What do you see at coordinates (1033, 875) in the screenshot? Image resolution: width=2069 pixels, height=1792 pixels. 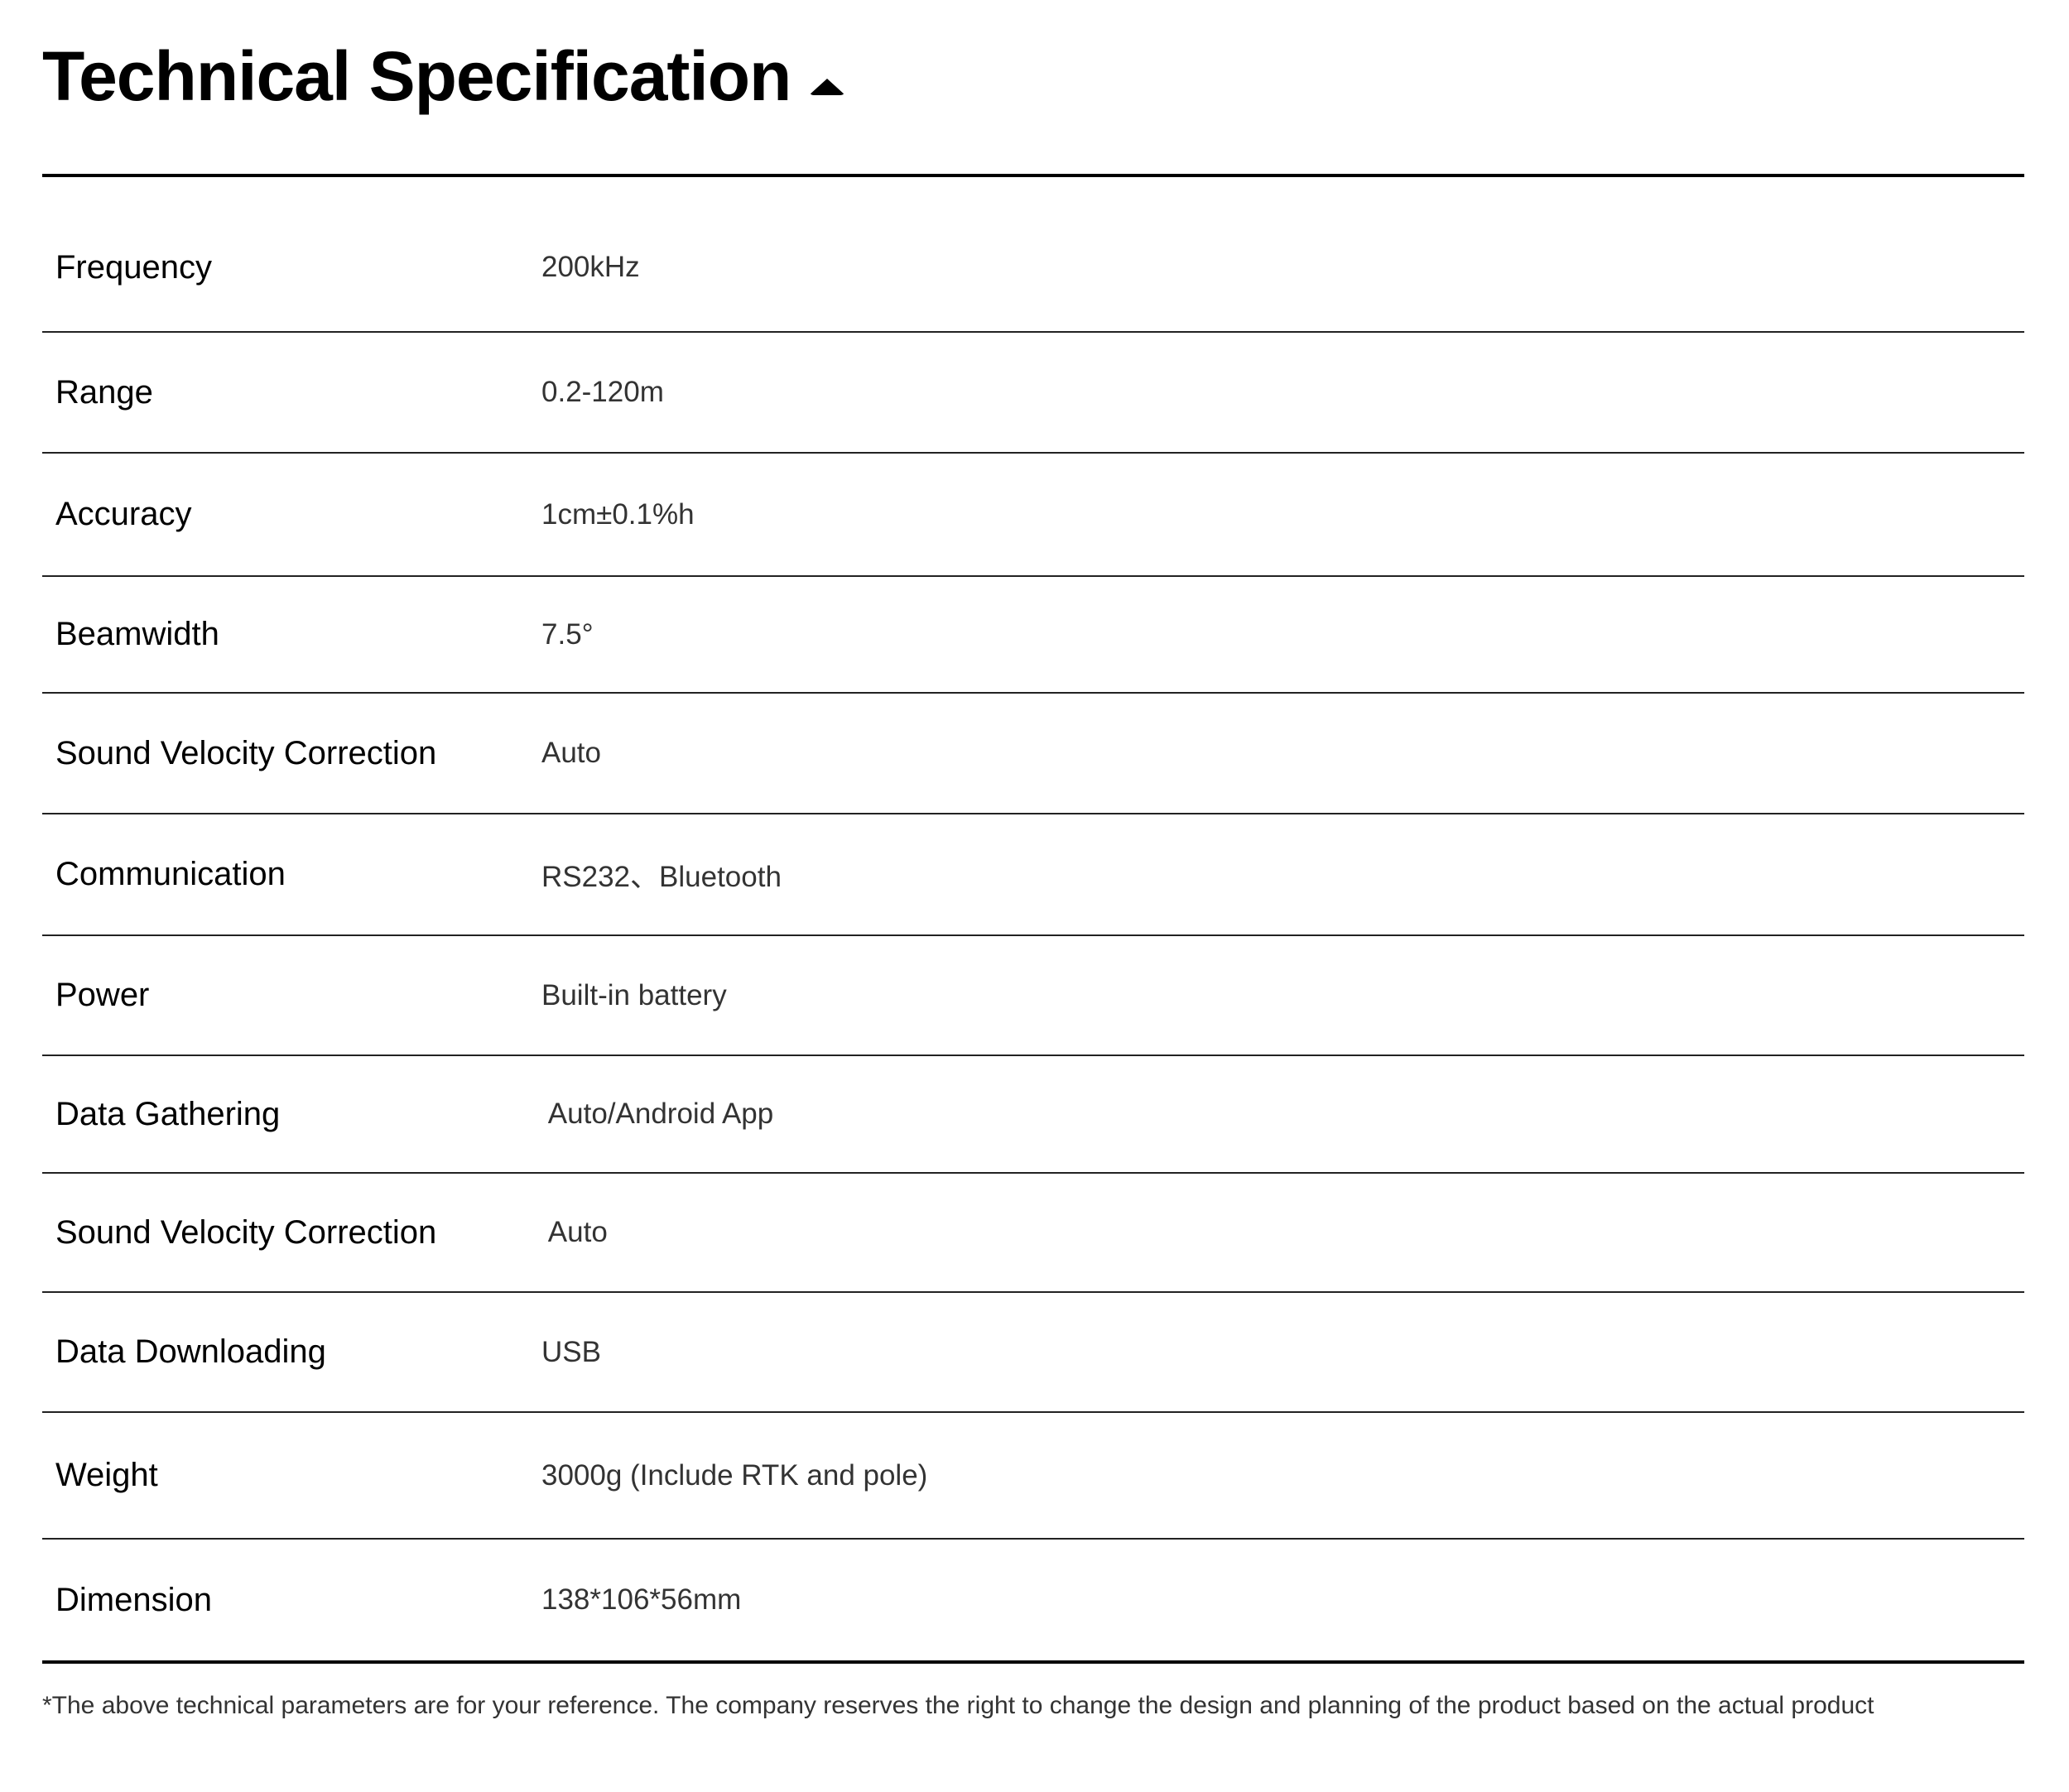 I see `spec-row-communication: Communication RS232、Bluetooth` at bounding box center [1033, 875].